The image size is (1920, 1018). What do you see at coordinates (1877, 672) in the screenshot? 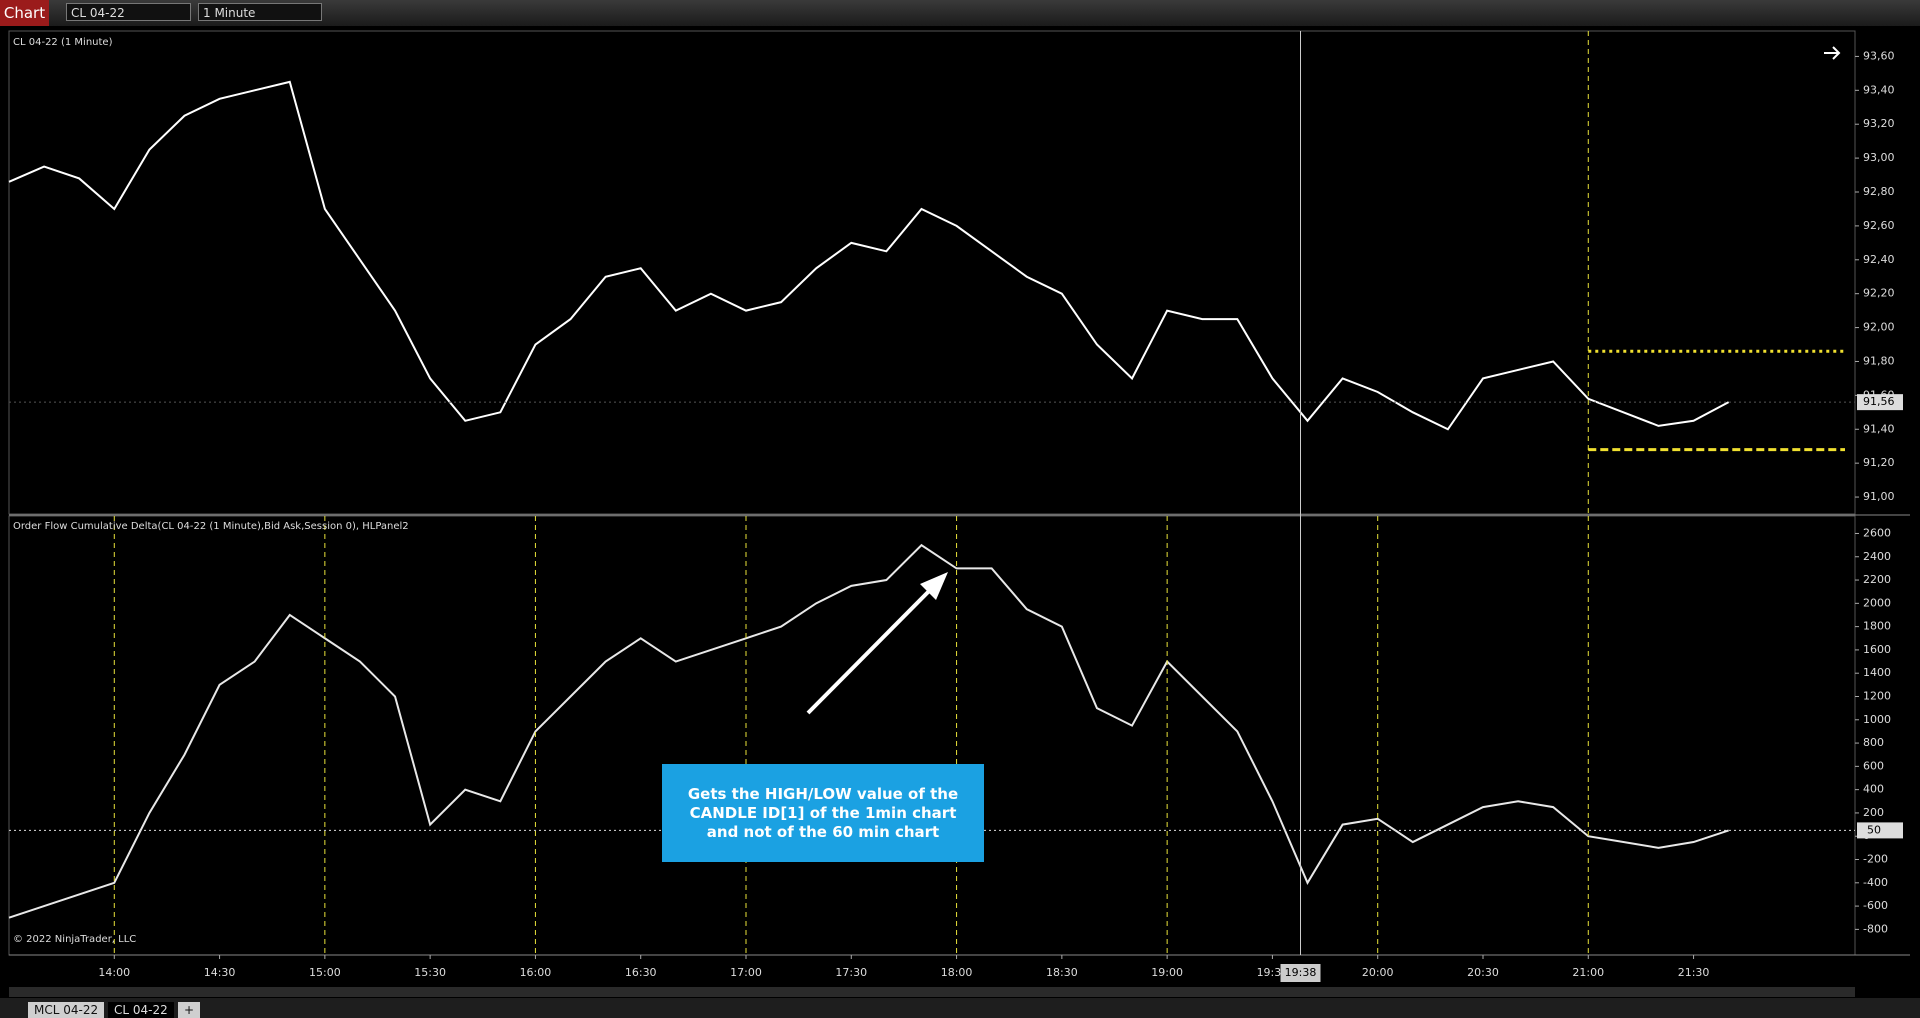
I see `y-tick-label: 1400` at bounding box center [1877, 672].